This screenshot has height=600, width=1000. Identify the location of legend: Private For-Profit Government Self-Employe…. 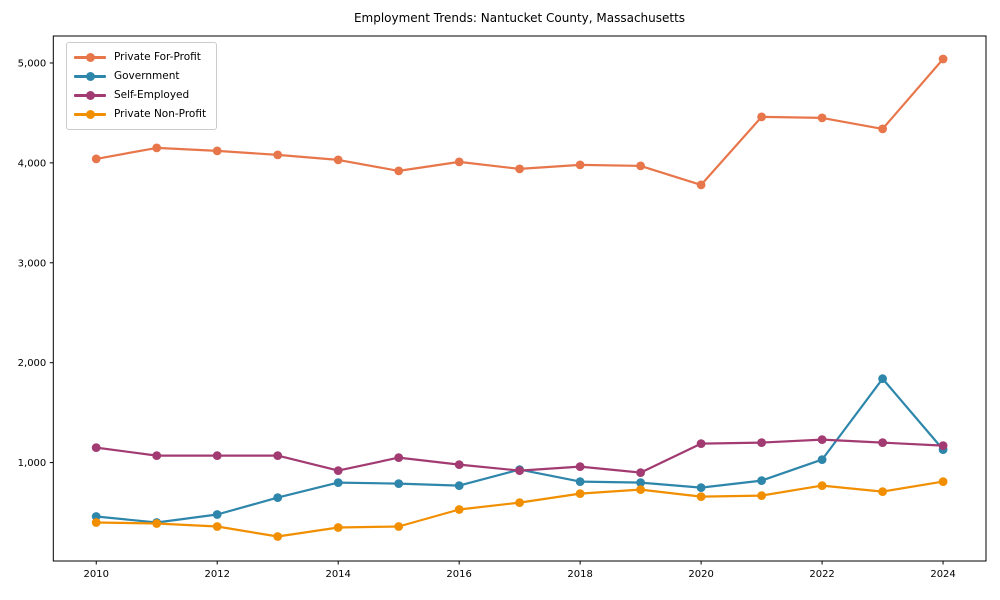
(142, 86).